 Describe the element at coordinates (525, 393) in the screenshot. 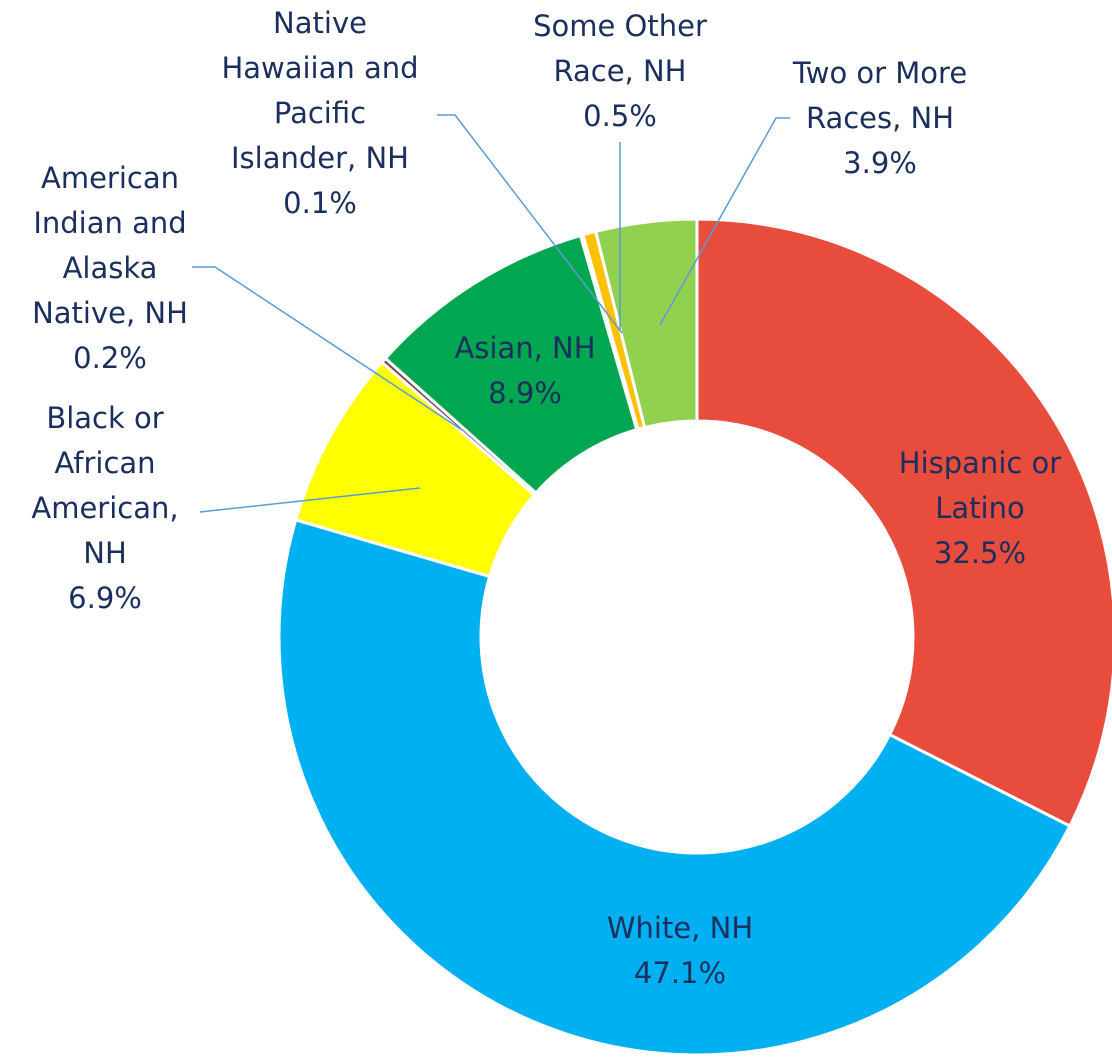

I see `value-label: 8.9%` at that location.